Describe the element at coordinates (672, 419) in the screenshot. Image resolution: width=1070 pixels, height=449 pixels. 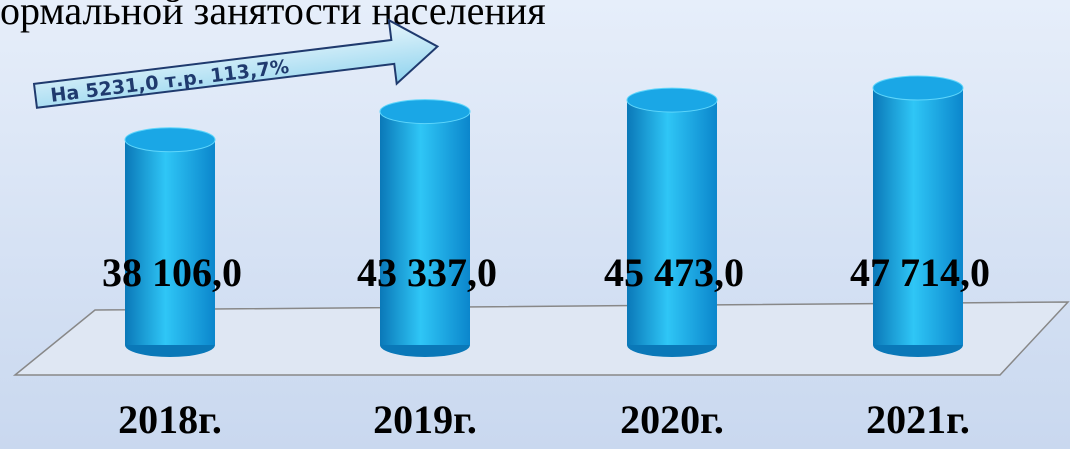
I see `x-tick-label: 2020г.` at that location.